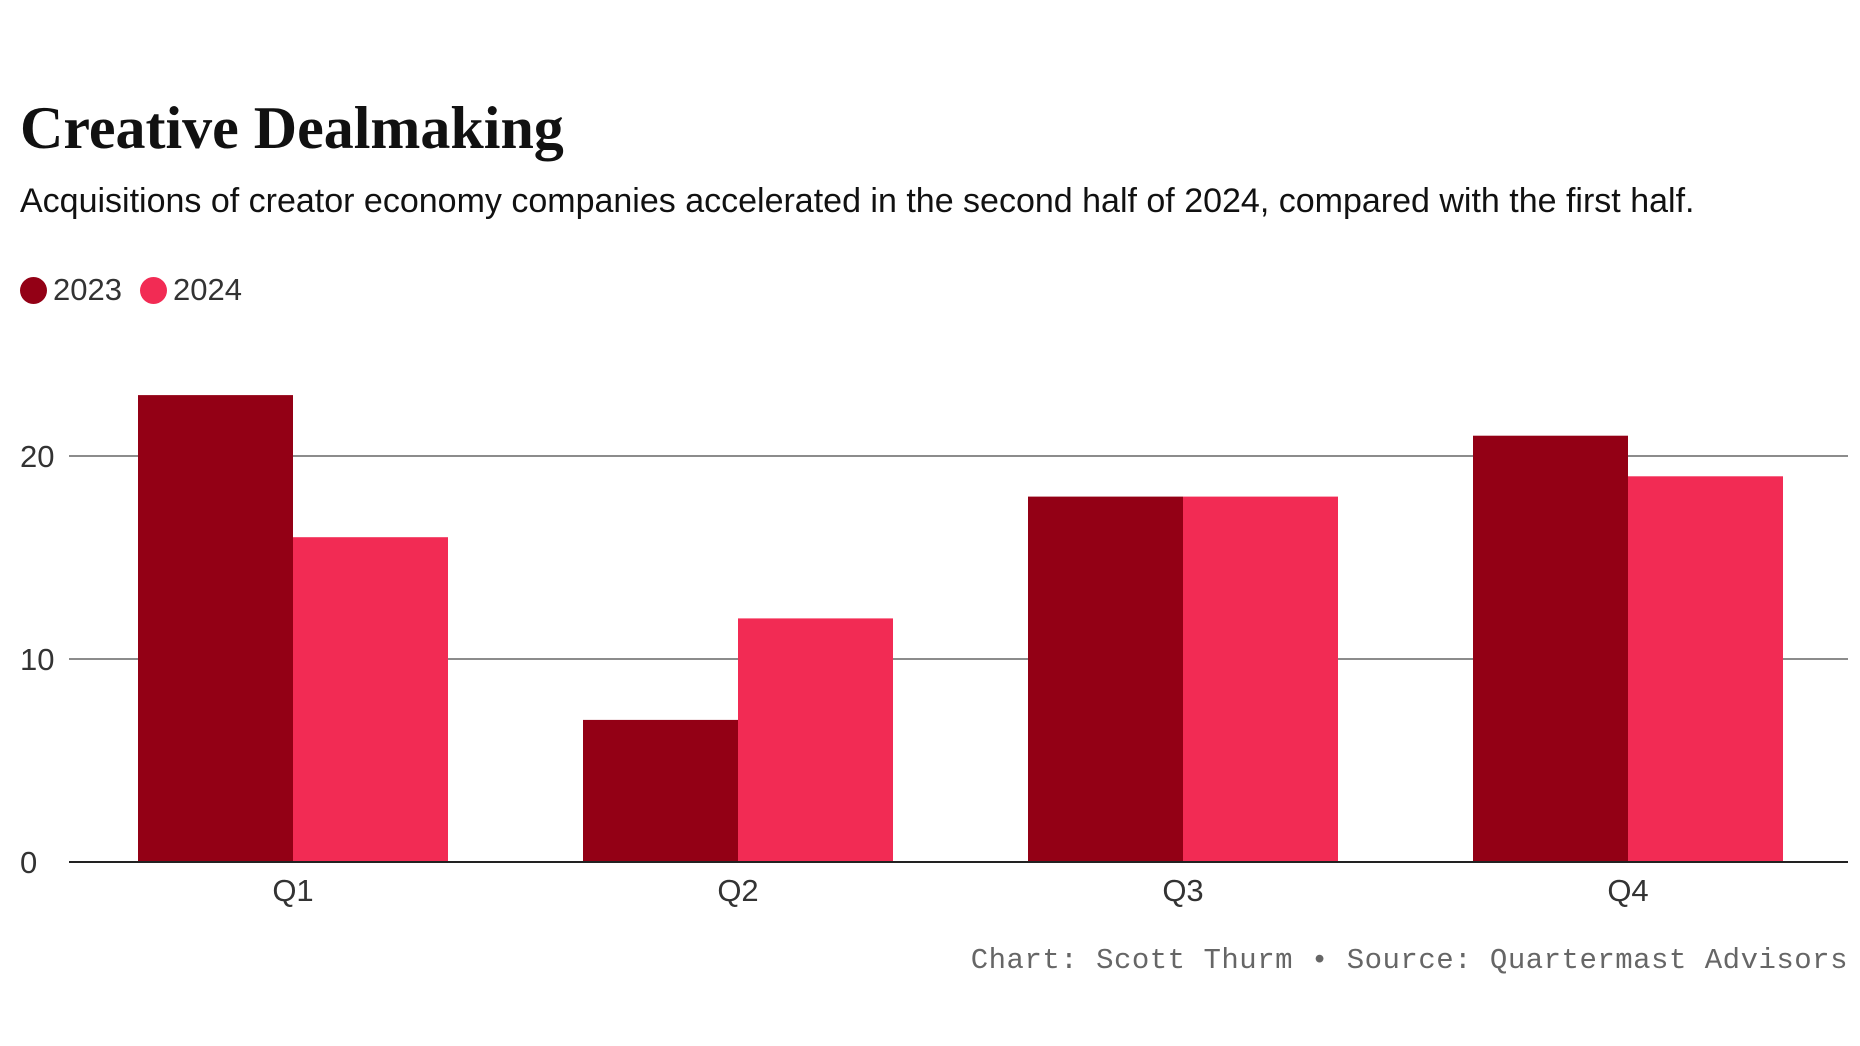 The width and height of the screenshot is (1860, 1046). What do you see at coordinates (87, 289) in the screenshot?
I see `legend-label-2023: 2023` at bounding box center [87, 289].